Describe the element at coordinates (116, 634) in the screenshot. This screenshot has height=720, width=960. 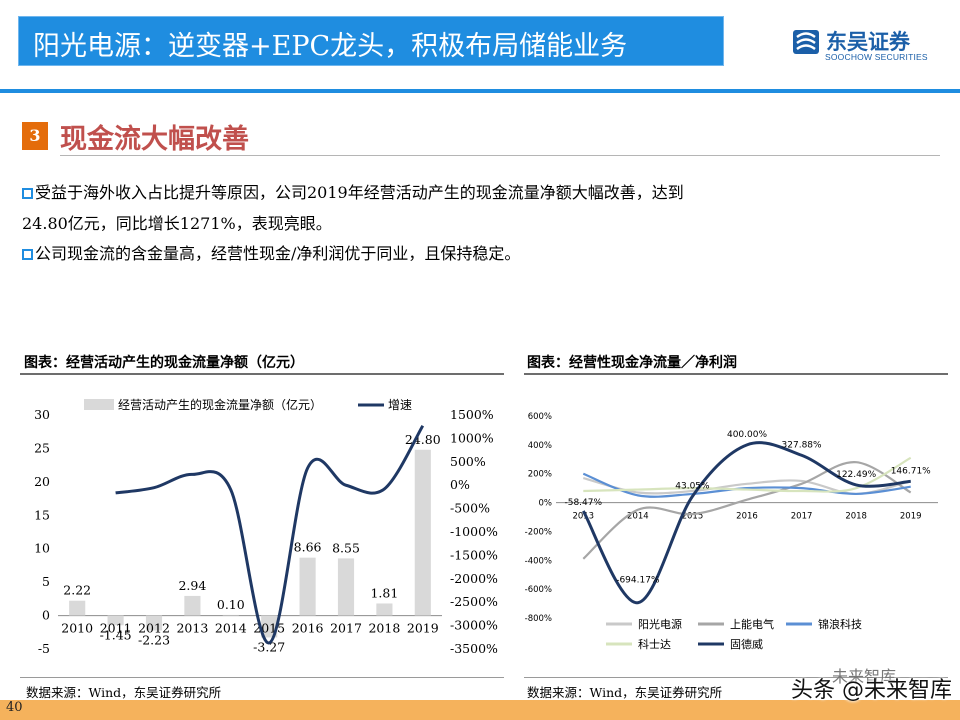
I see `bar-data-label: -1.45` at that location.